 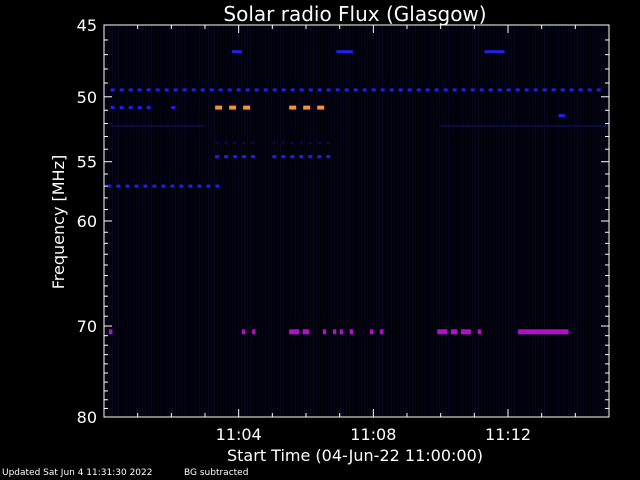 I want to click on y-tick-label: 80, so click(x=87, y=417).